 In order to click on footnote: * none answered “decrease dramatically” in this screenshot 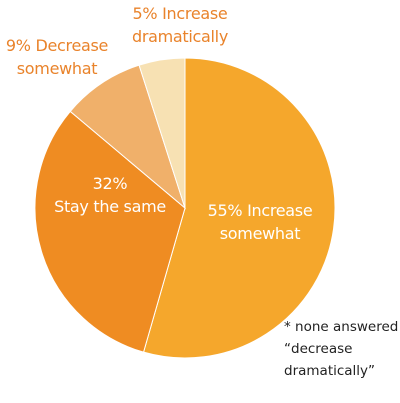, I will do `click(341, 349)`.